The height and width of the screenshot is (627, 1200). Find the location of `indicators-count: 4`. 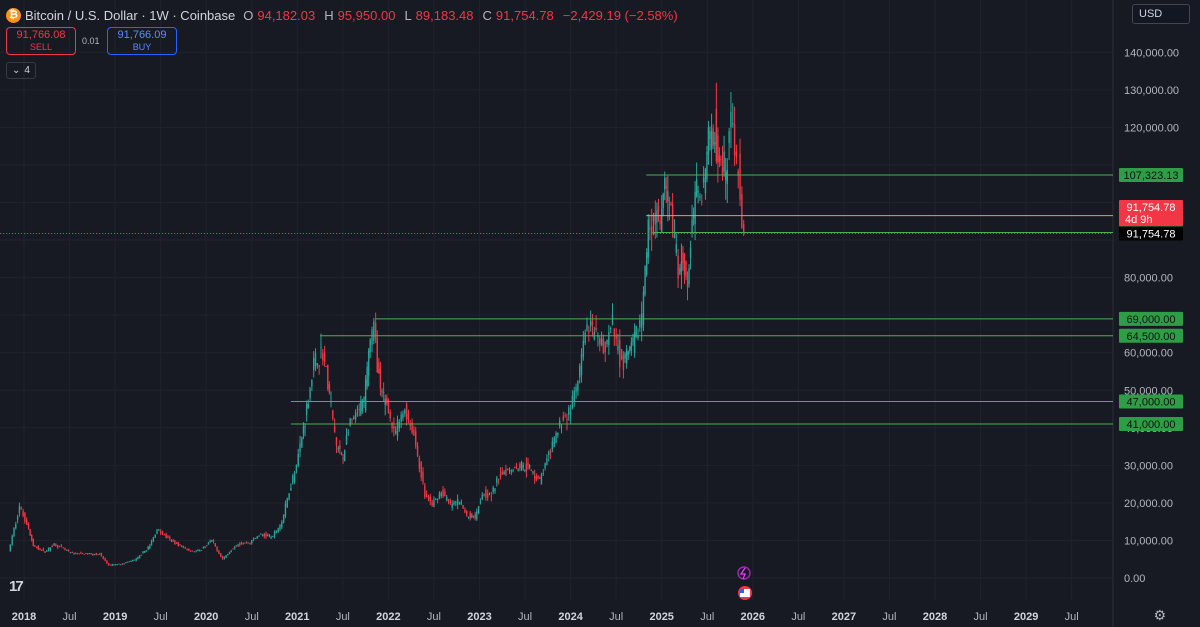

indicators-count: 4 is located at coordinates (27, 70).